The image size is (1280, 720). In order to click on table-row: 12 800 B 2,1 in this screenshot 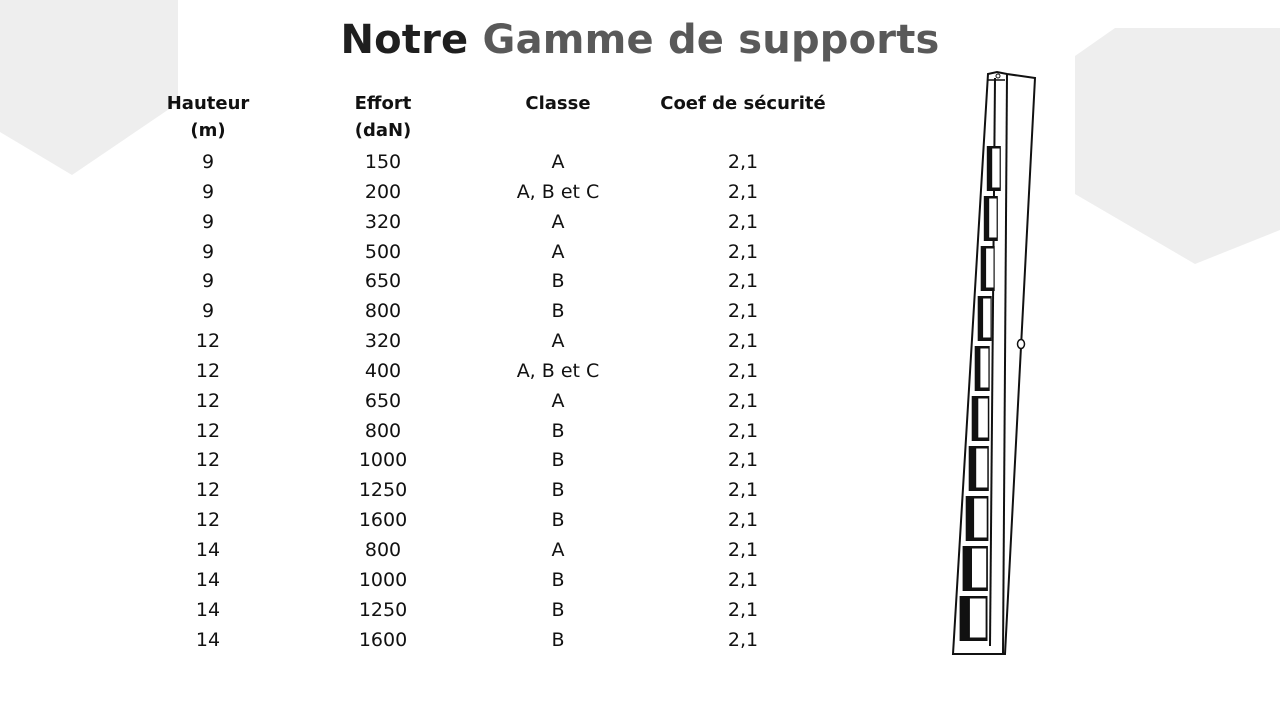, I will do `click(498, 432)`.